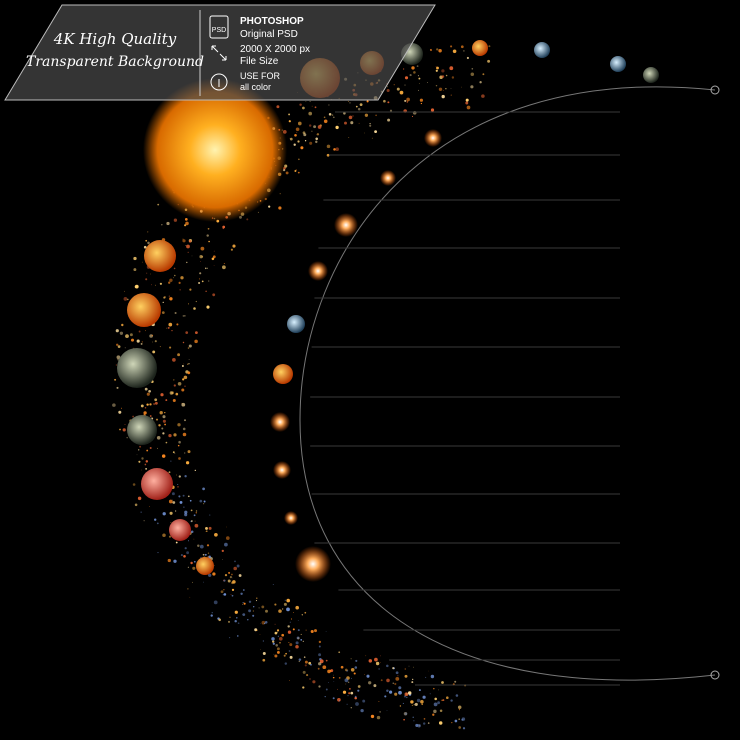 Image resolution: width=740 pixels, height=740 pixels. Describe the element at coordinates (220, 52) in the screenshot. I see `banner-panel` at that location.